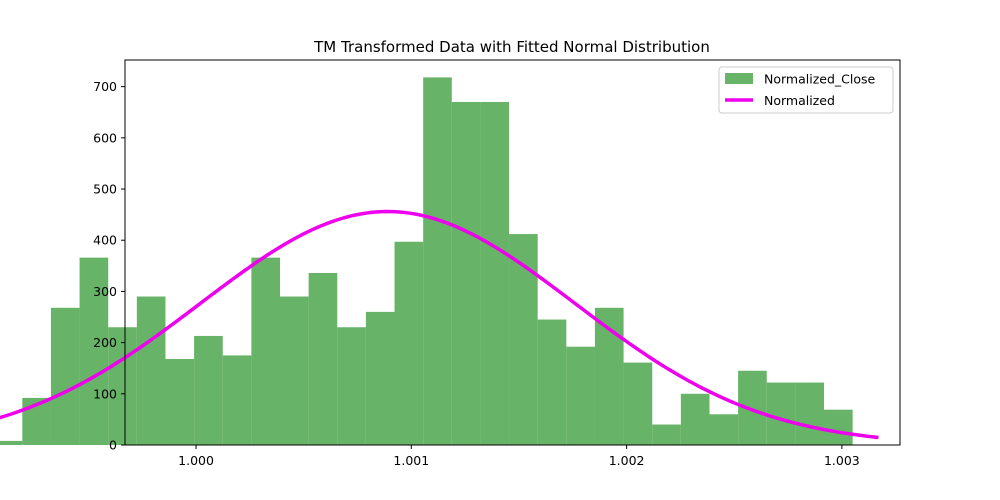 The height and width of the screenshot is (500, 1000). I want to click on y-tick-label: 700, so click(105, 86).